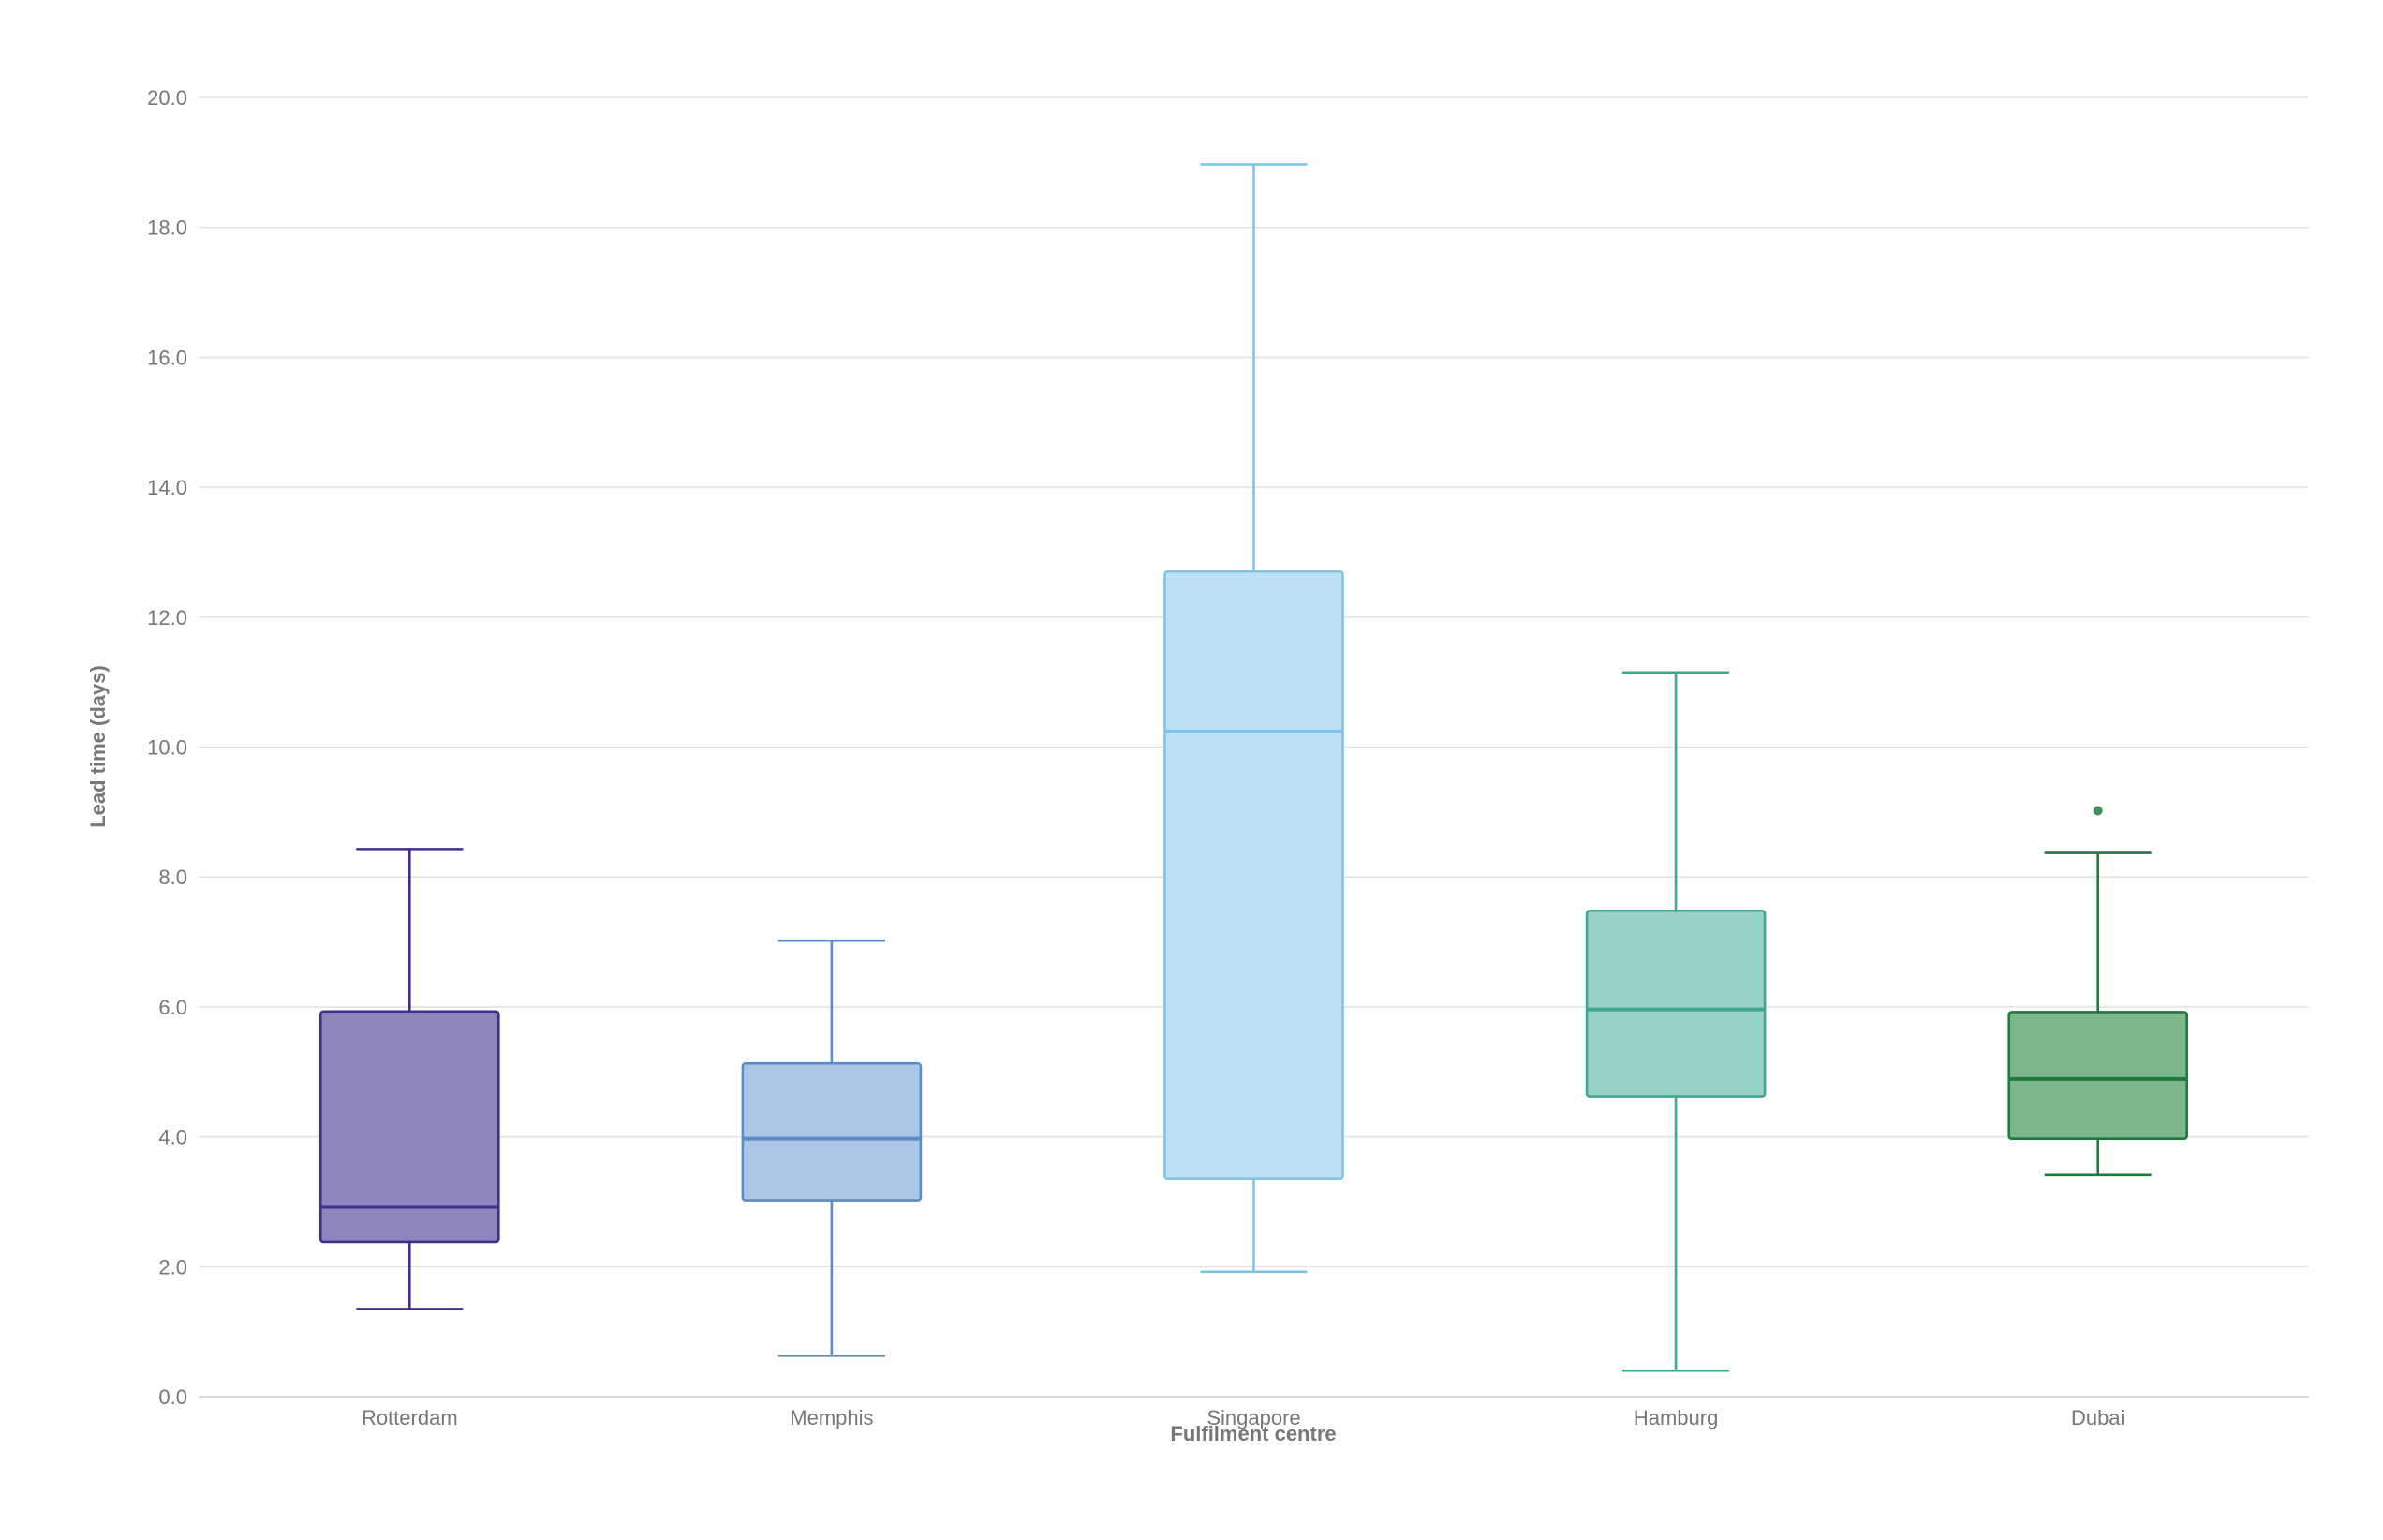 Image resolution: width=2383 pixels, height=1540 pixels. I want to click on y-tick-label: 2.0, so click(172, 1267).